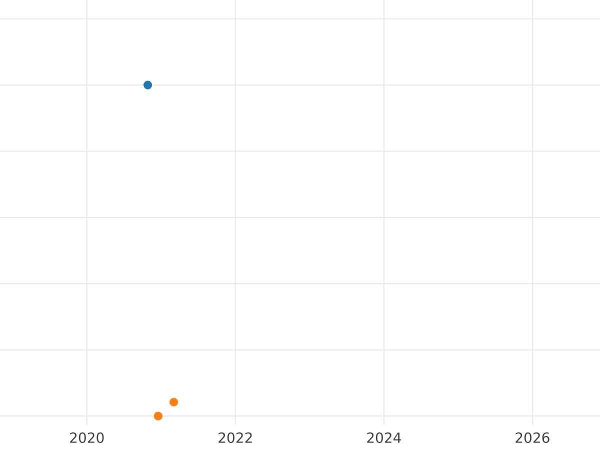 Image resolution: width=600 pixels, height=450 pixels. I want to click on x-tick-label: 2024, so click(384, 437).